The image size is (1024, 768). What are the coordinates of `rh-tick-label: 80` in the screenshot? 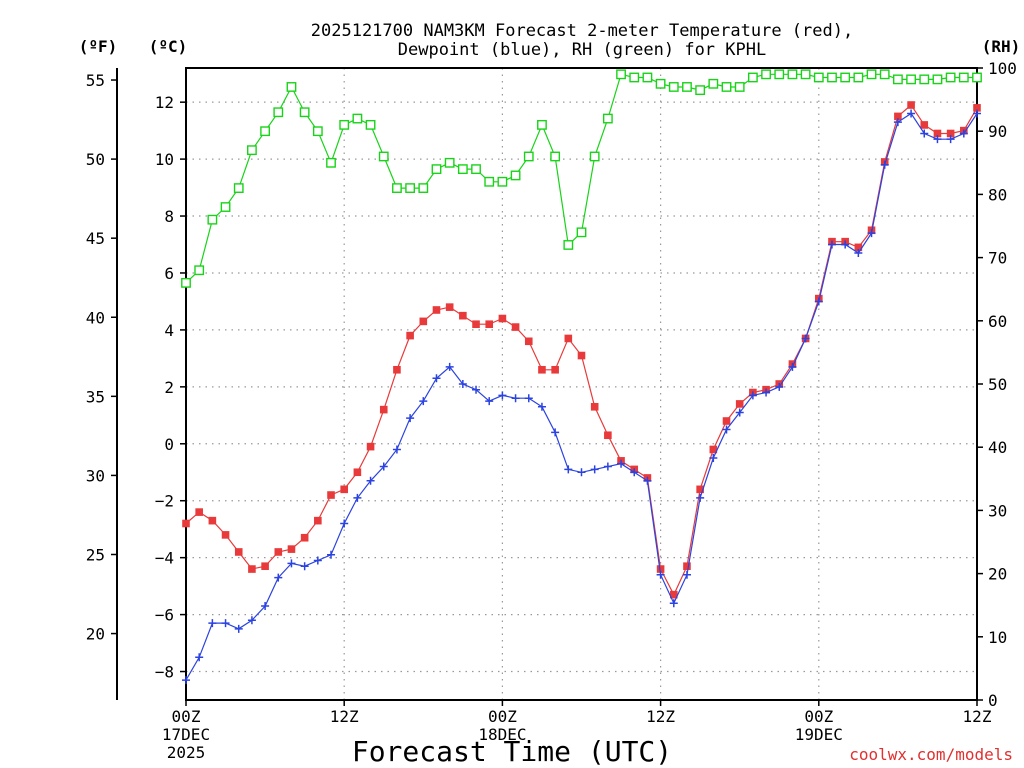 It's located at (997, 194).